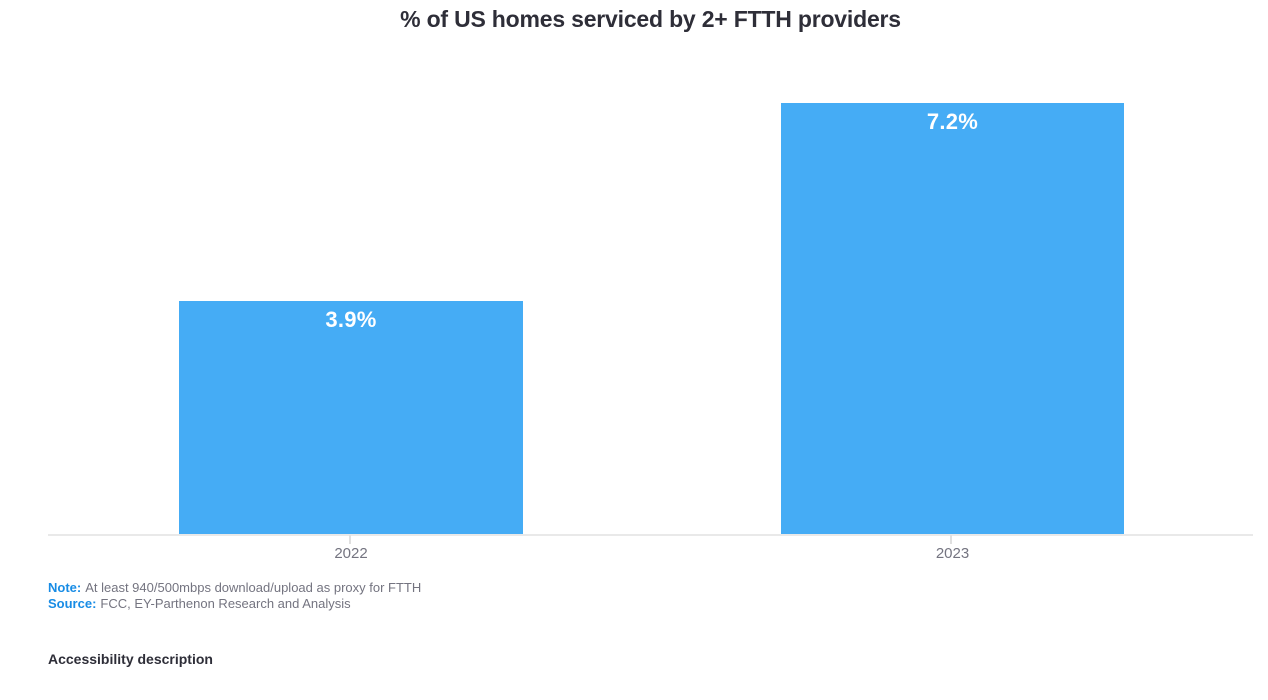  Describe the element at coordinates (350, 539) in the screenshot. I see `x-axis-tick-2022` at that location.